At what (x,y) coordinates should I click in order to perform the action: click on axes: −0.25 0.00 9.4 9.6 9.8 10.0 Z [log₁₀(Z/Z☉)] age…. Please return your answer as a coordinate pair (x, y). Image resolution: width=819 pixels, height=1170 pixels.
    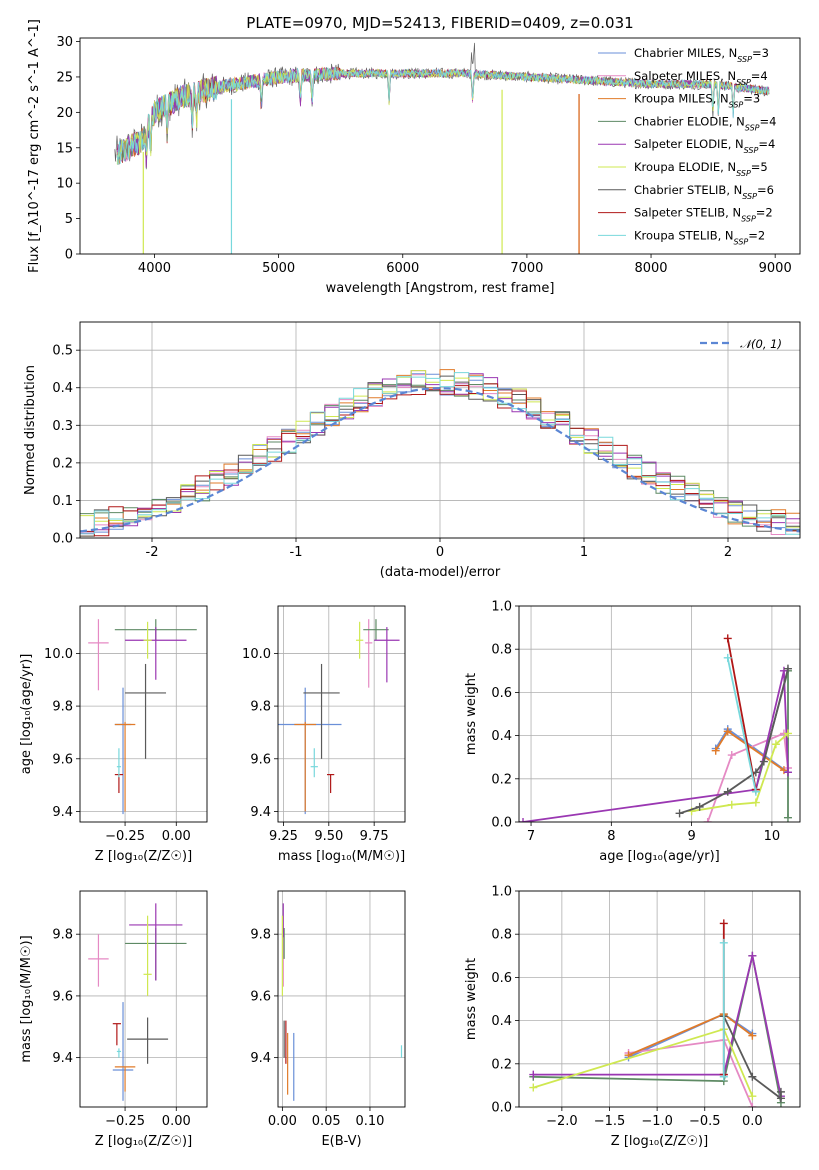
    Looking at the image, I should click on (113, 734).